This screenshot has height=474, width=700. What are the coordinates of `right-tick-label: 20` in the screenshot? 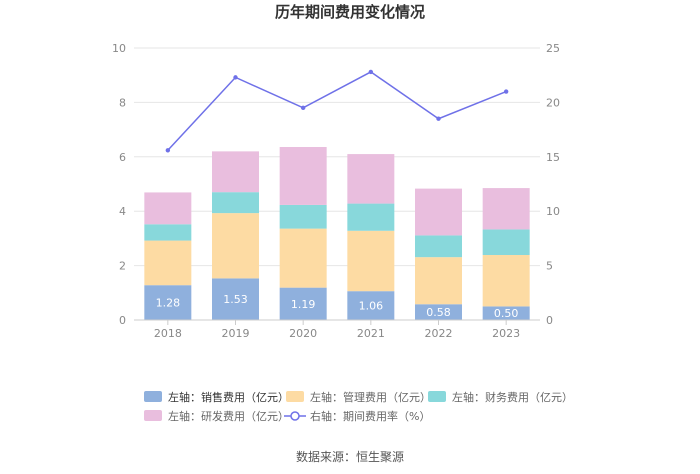 It's located at (553, 102).